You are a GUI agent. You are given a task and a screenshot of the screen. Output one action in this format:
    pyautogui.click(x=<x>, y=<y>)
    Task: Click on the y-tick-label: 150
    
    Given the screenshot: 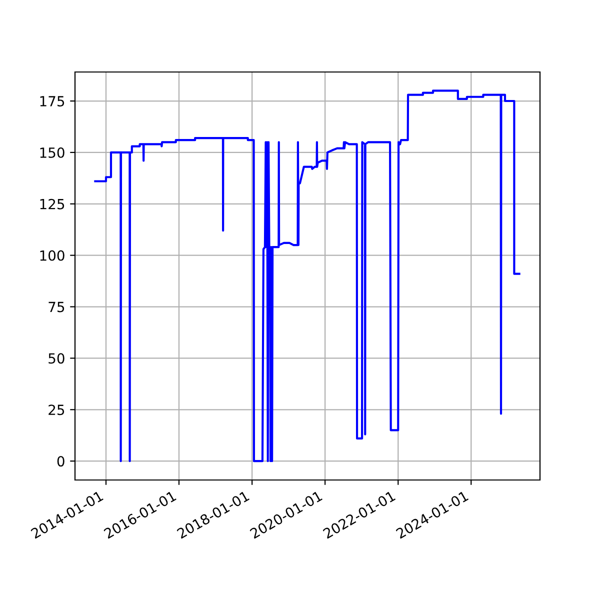 What is the action you would take?
    pyautogui.click(x=52, y=152)
    